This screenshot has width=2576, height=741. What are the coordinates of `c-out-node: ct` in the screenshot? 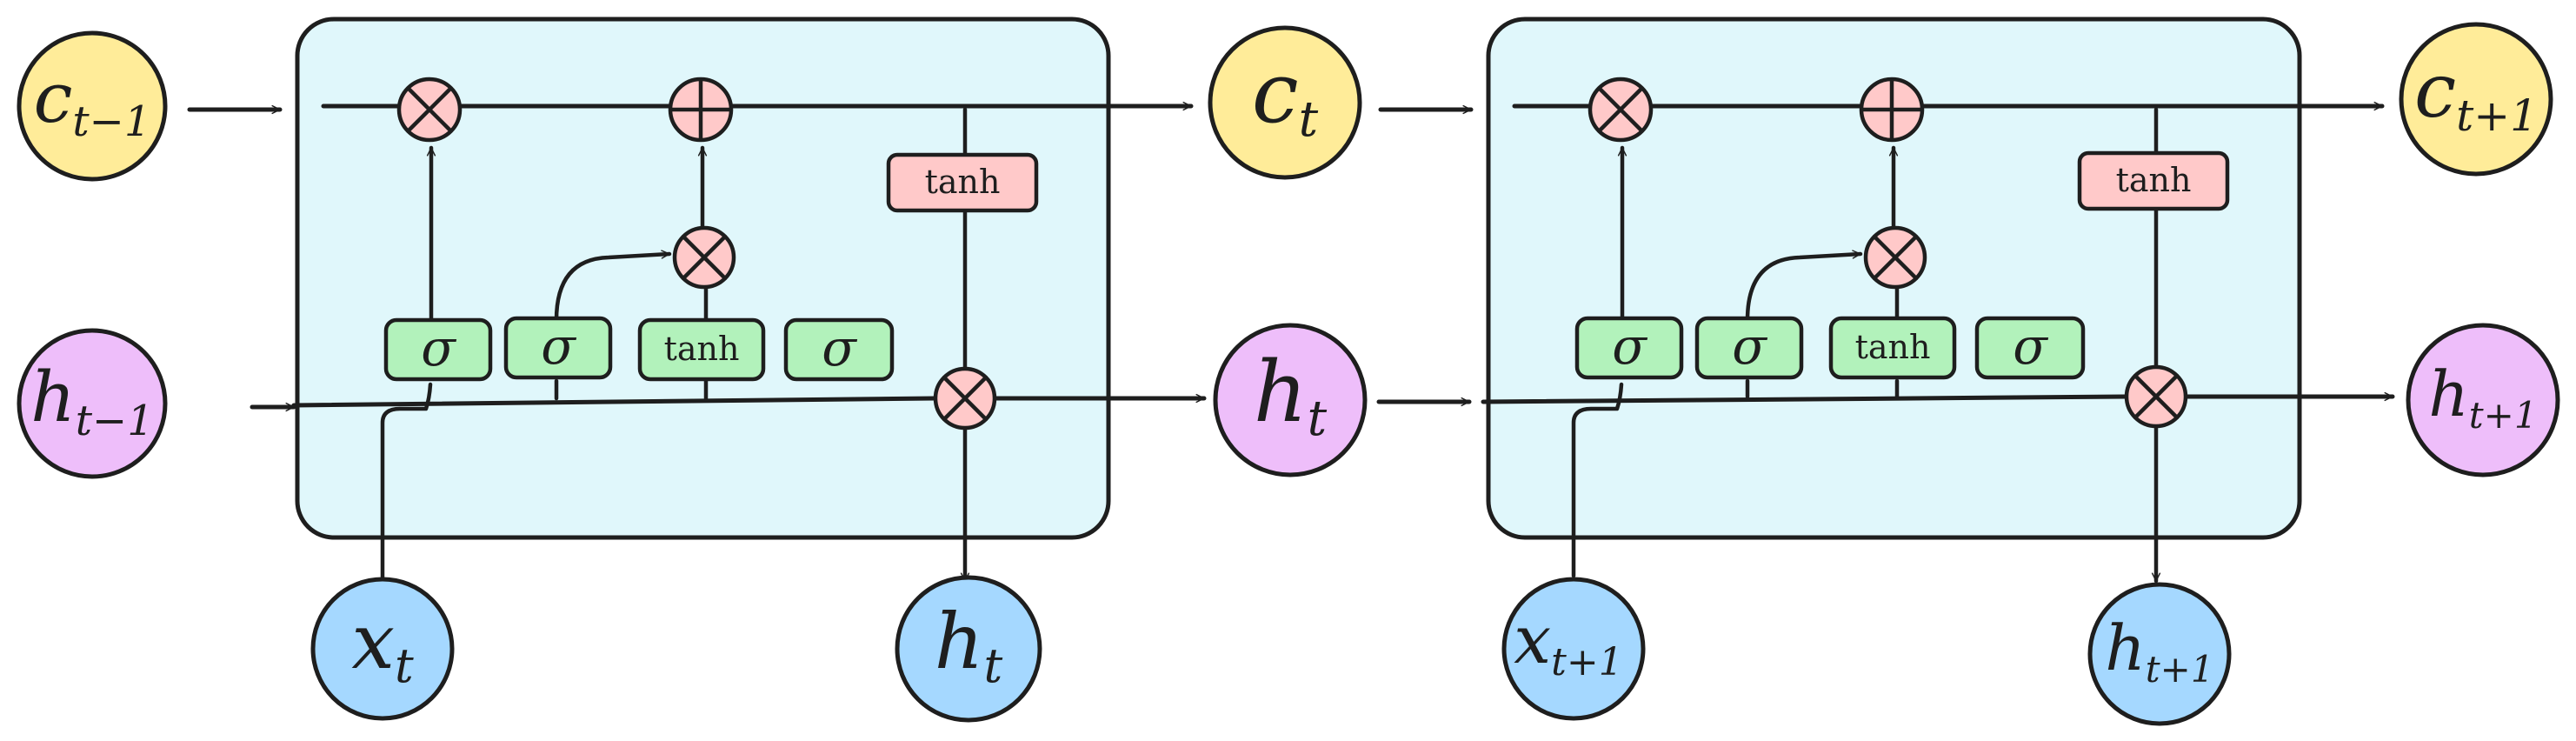 It's located at (1285, 102).